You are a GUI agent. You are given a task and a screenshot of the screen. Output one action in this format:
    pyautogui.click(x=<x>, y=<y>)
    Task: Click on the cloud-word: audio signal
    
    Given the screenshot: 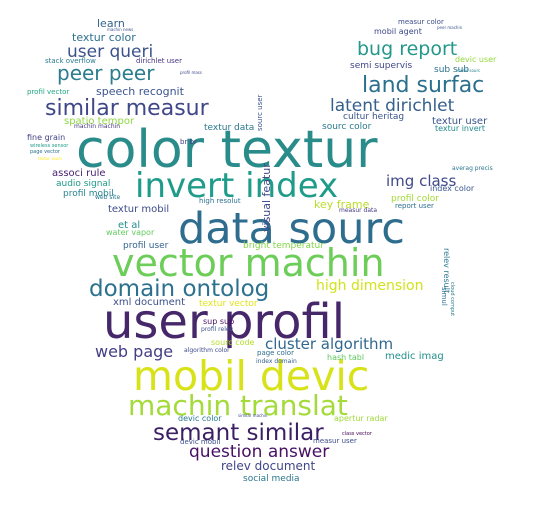 What is the action you would take?
    pyautogui.click(x=83, y=184)
    